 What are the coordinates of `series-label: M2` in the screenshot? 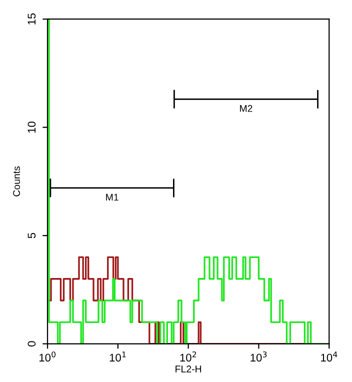 It's located at (246, 108).